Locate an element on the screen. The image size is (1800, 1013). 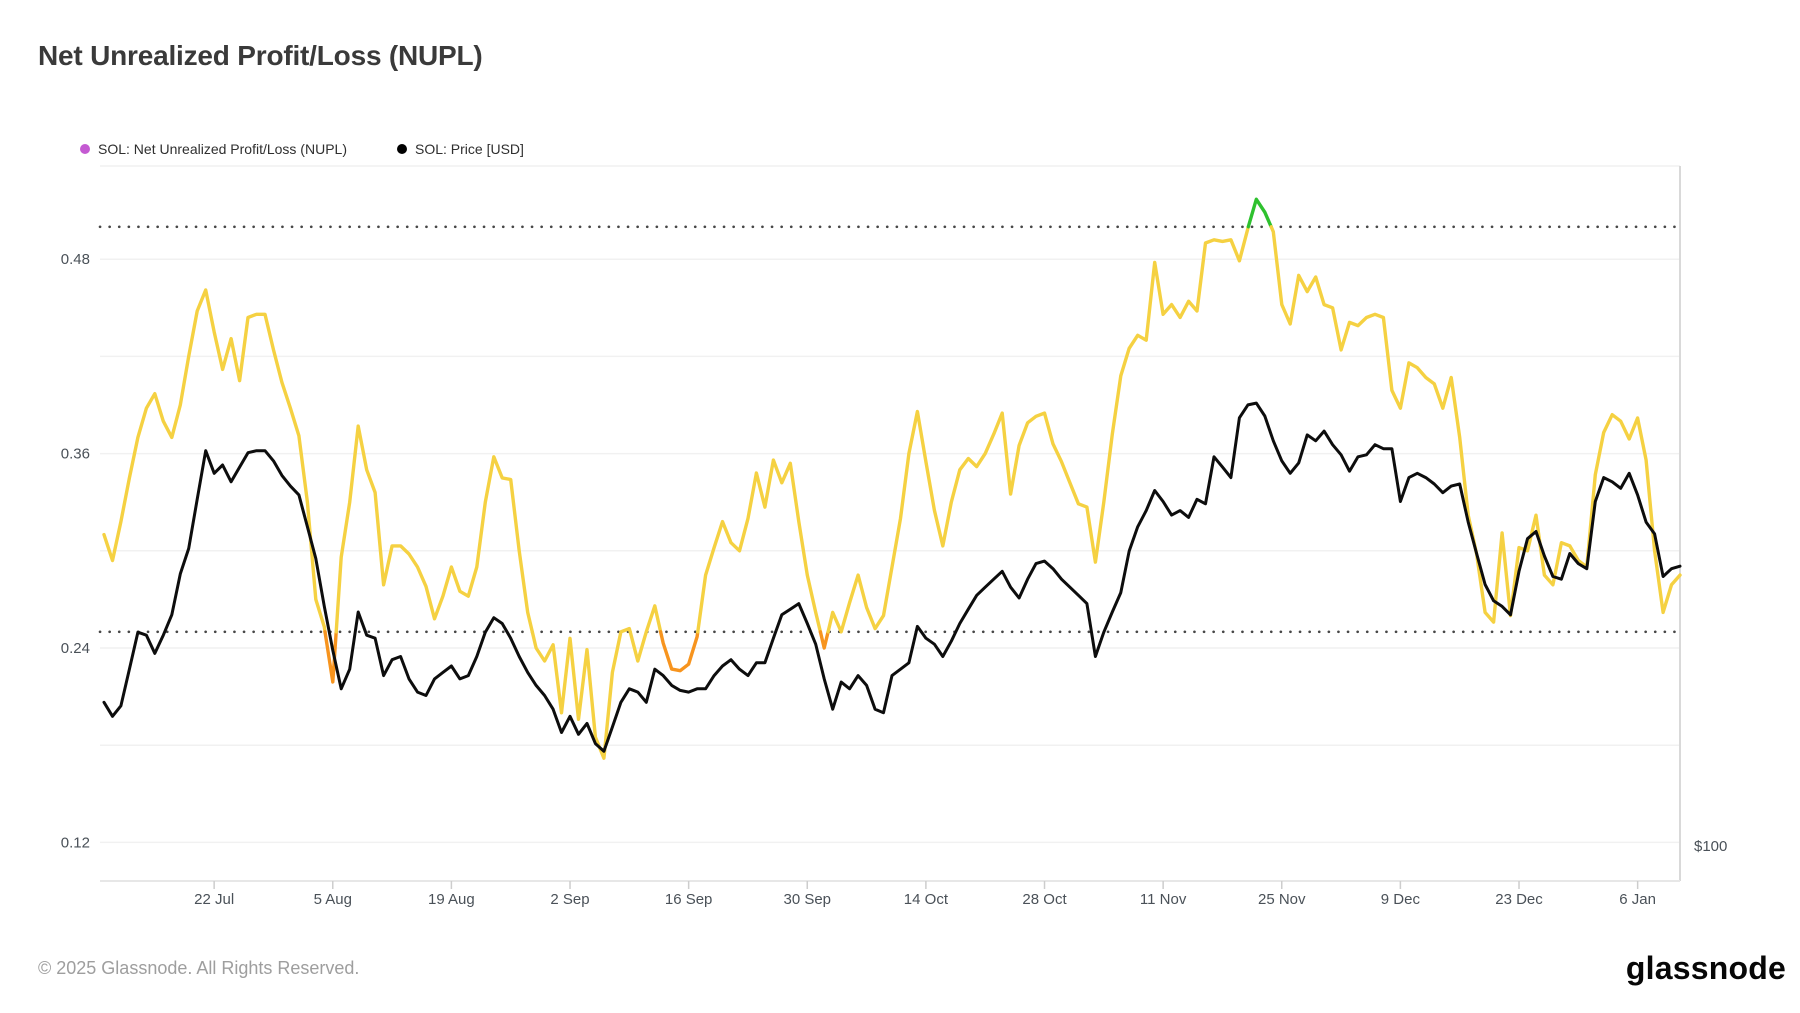
legend-item-price: SOL: Price [USD] is located at coordinates (460, 149).